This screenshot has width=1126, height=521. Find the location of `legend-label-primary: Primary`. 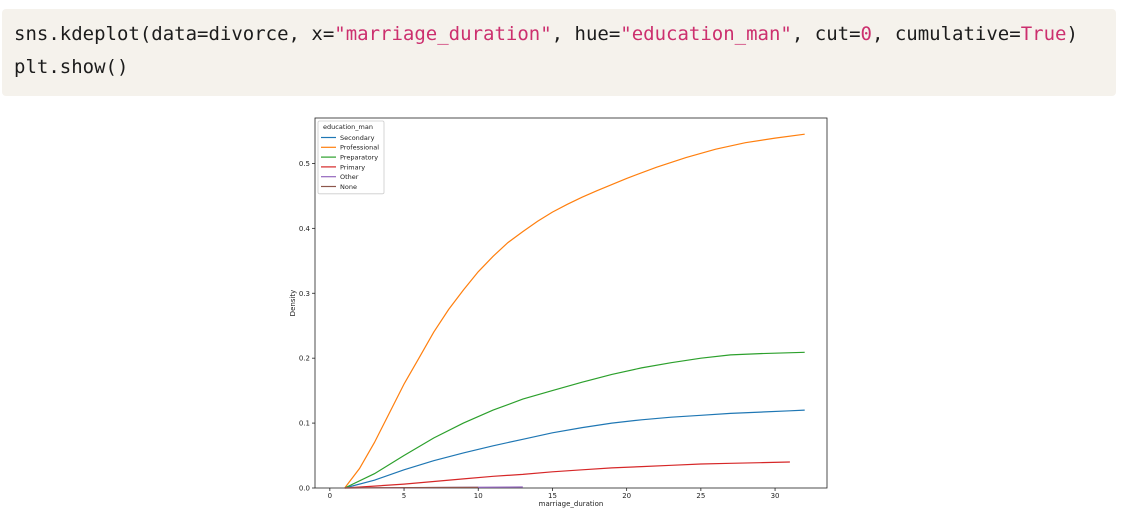

legend-label-primary: Primary is located at coordinates (352, 167).